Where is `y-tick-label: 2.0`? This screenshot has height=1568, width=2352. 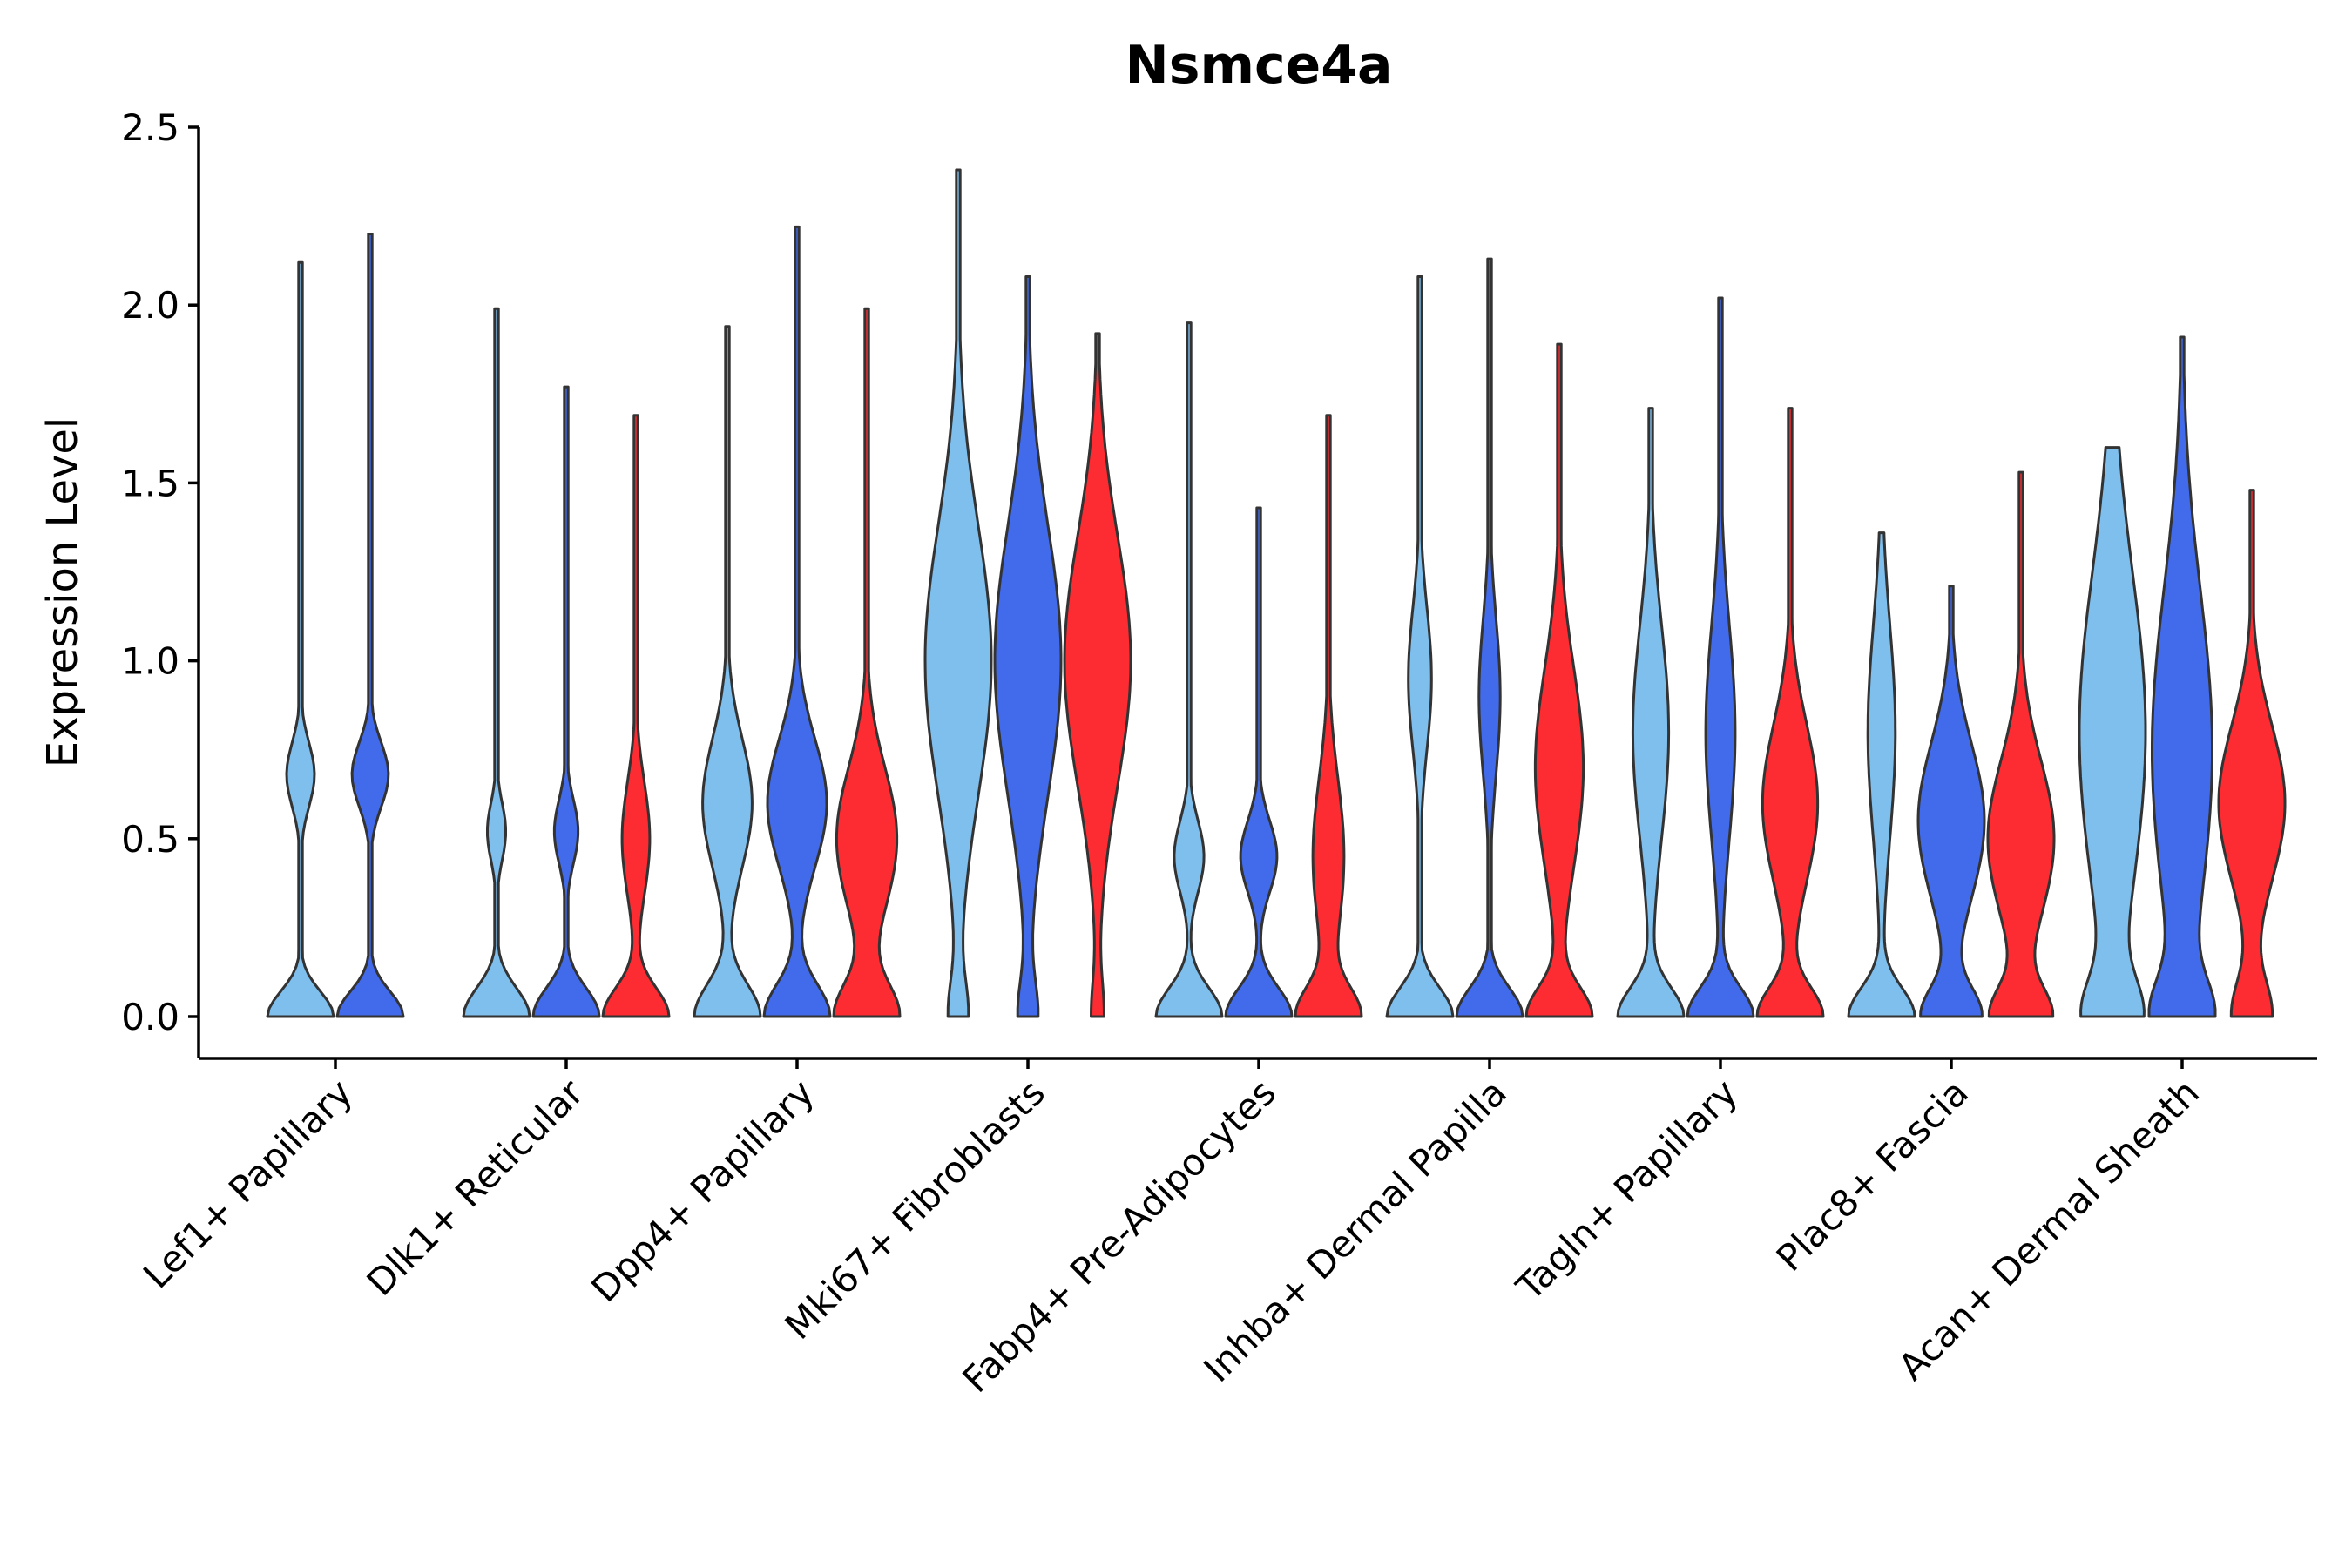 y-tick-label: 2.0 is located at coordinates (150, 305).